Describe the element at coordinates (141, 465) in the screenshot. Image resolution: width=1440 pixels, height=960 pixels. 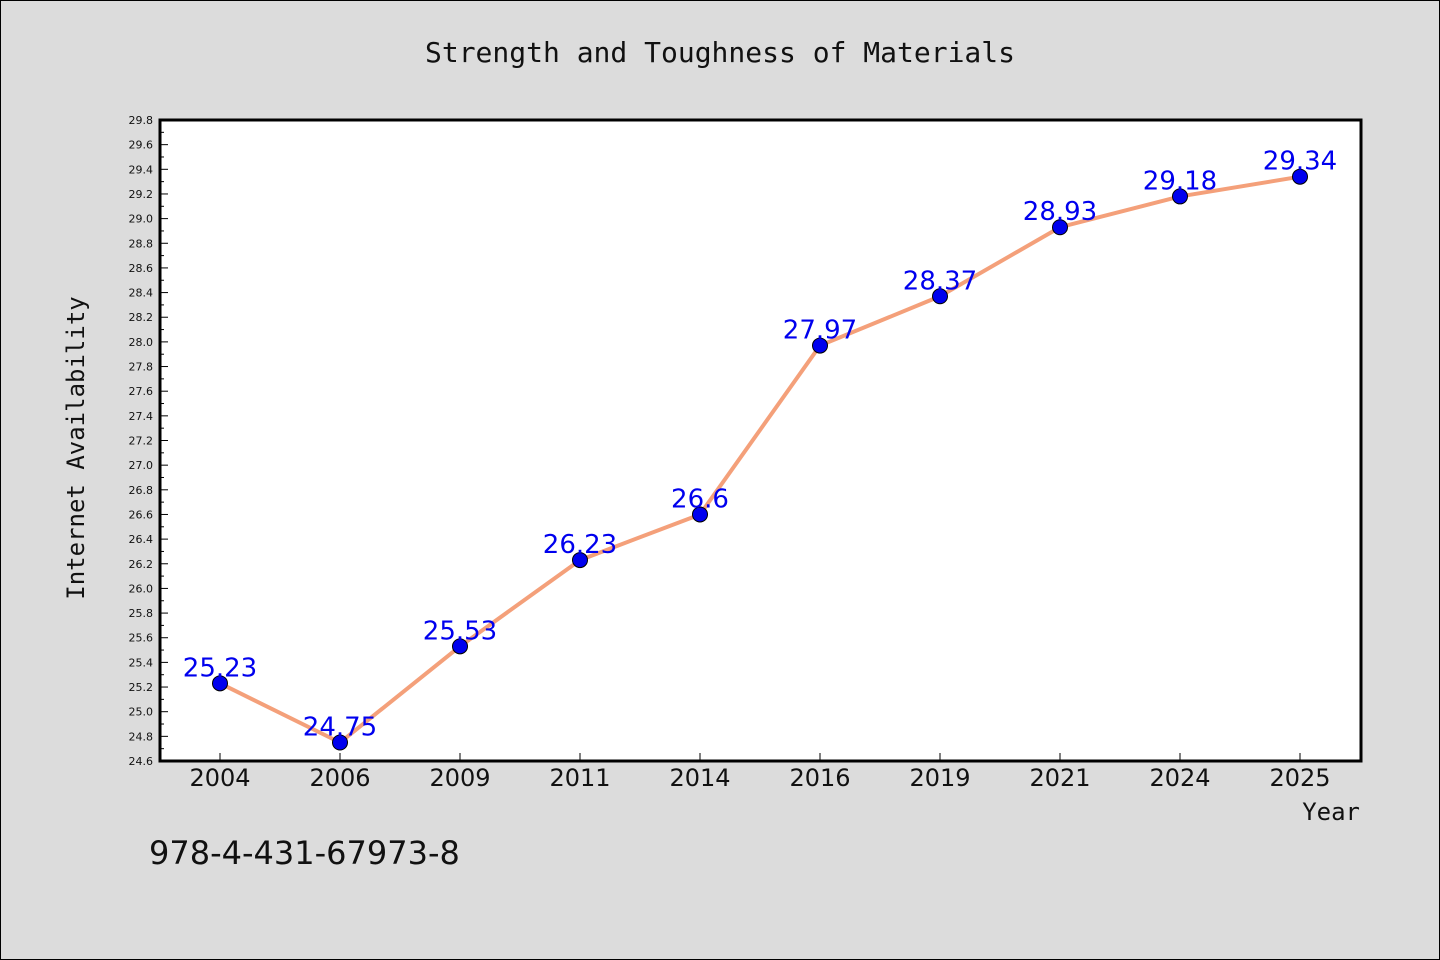
I see `y-tick-label: 27.0` at that location.